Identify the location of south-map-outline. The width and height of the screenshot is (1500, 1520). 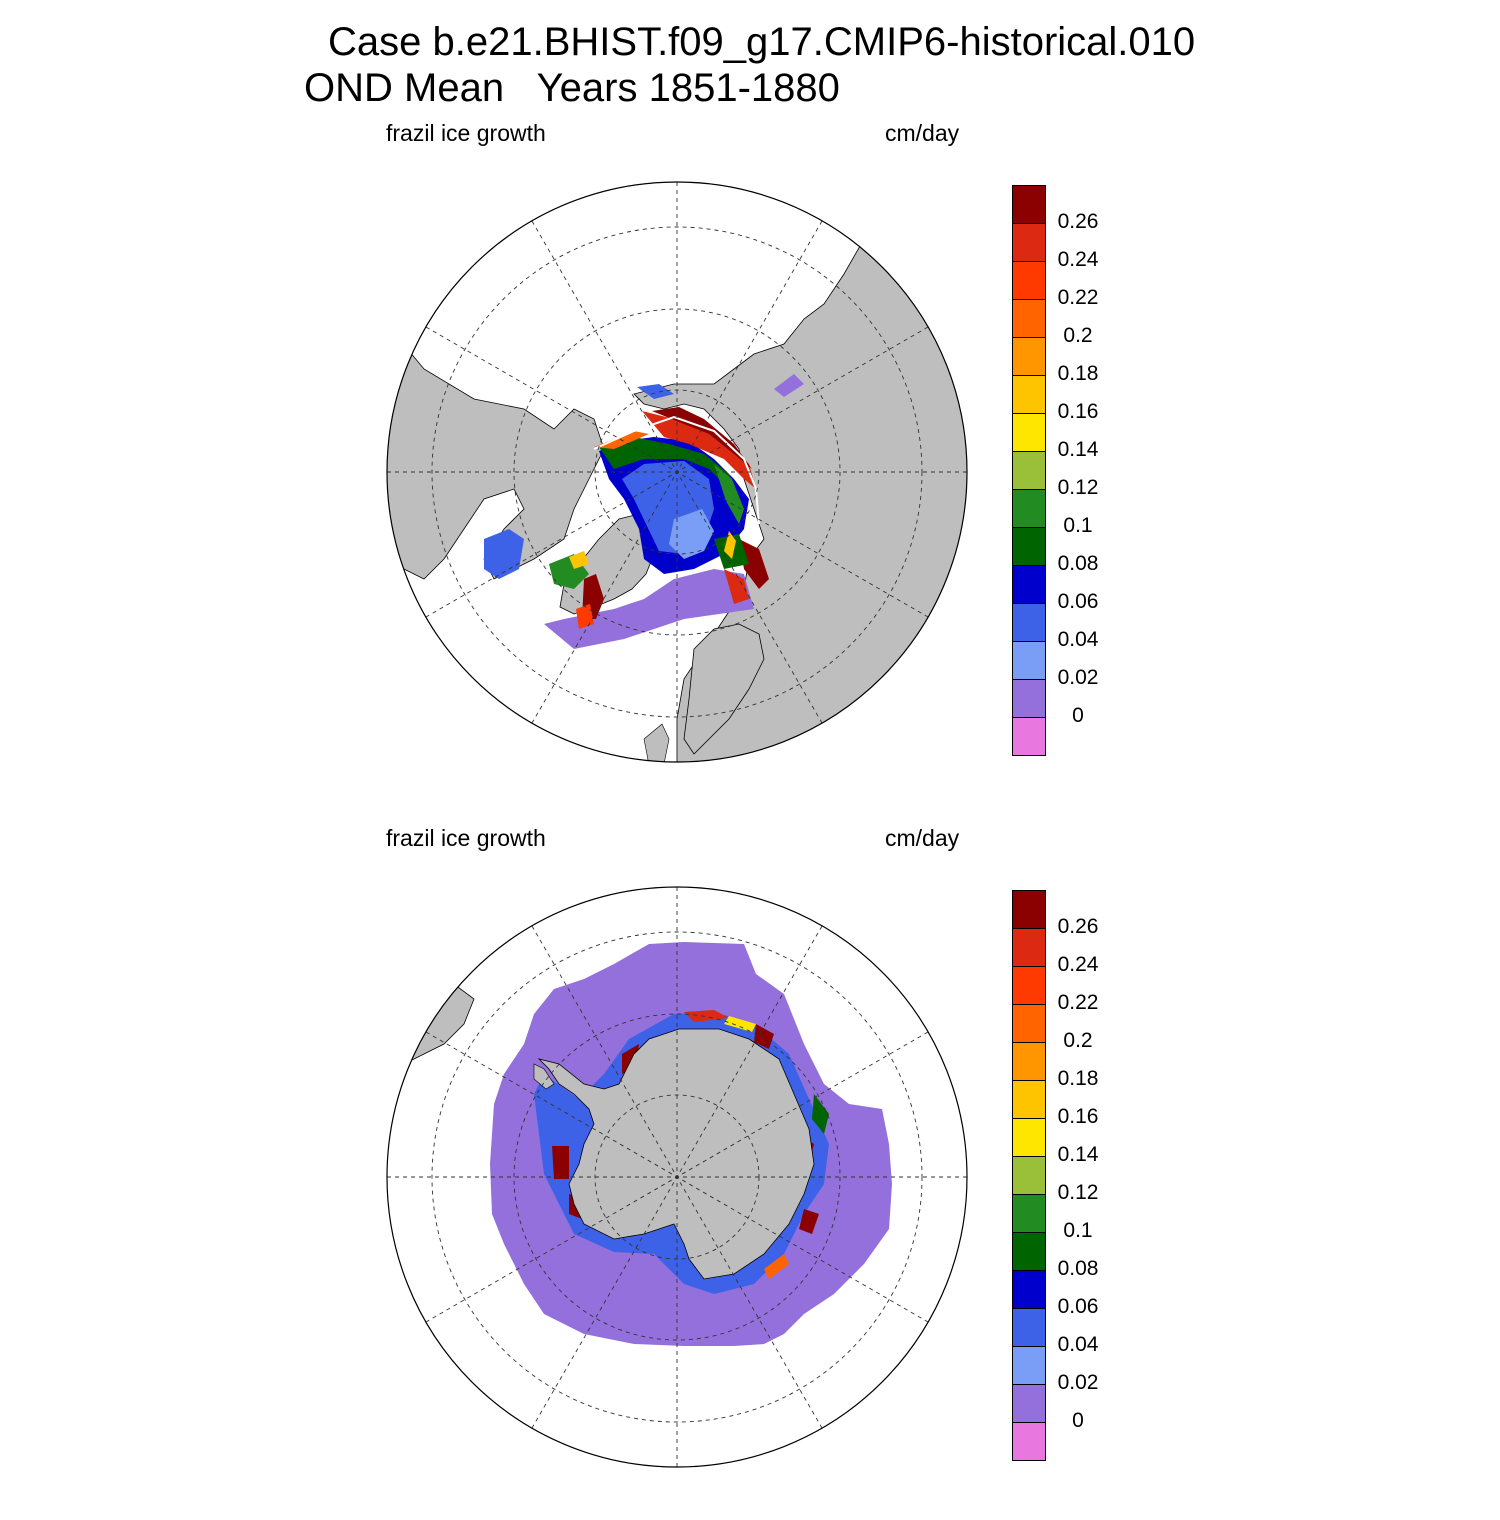
(677, 1177).